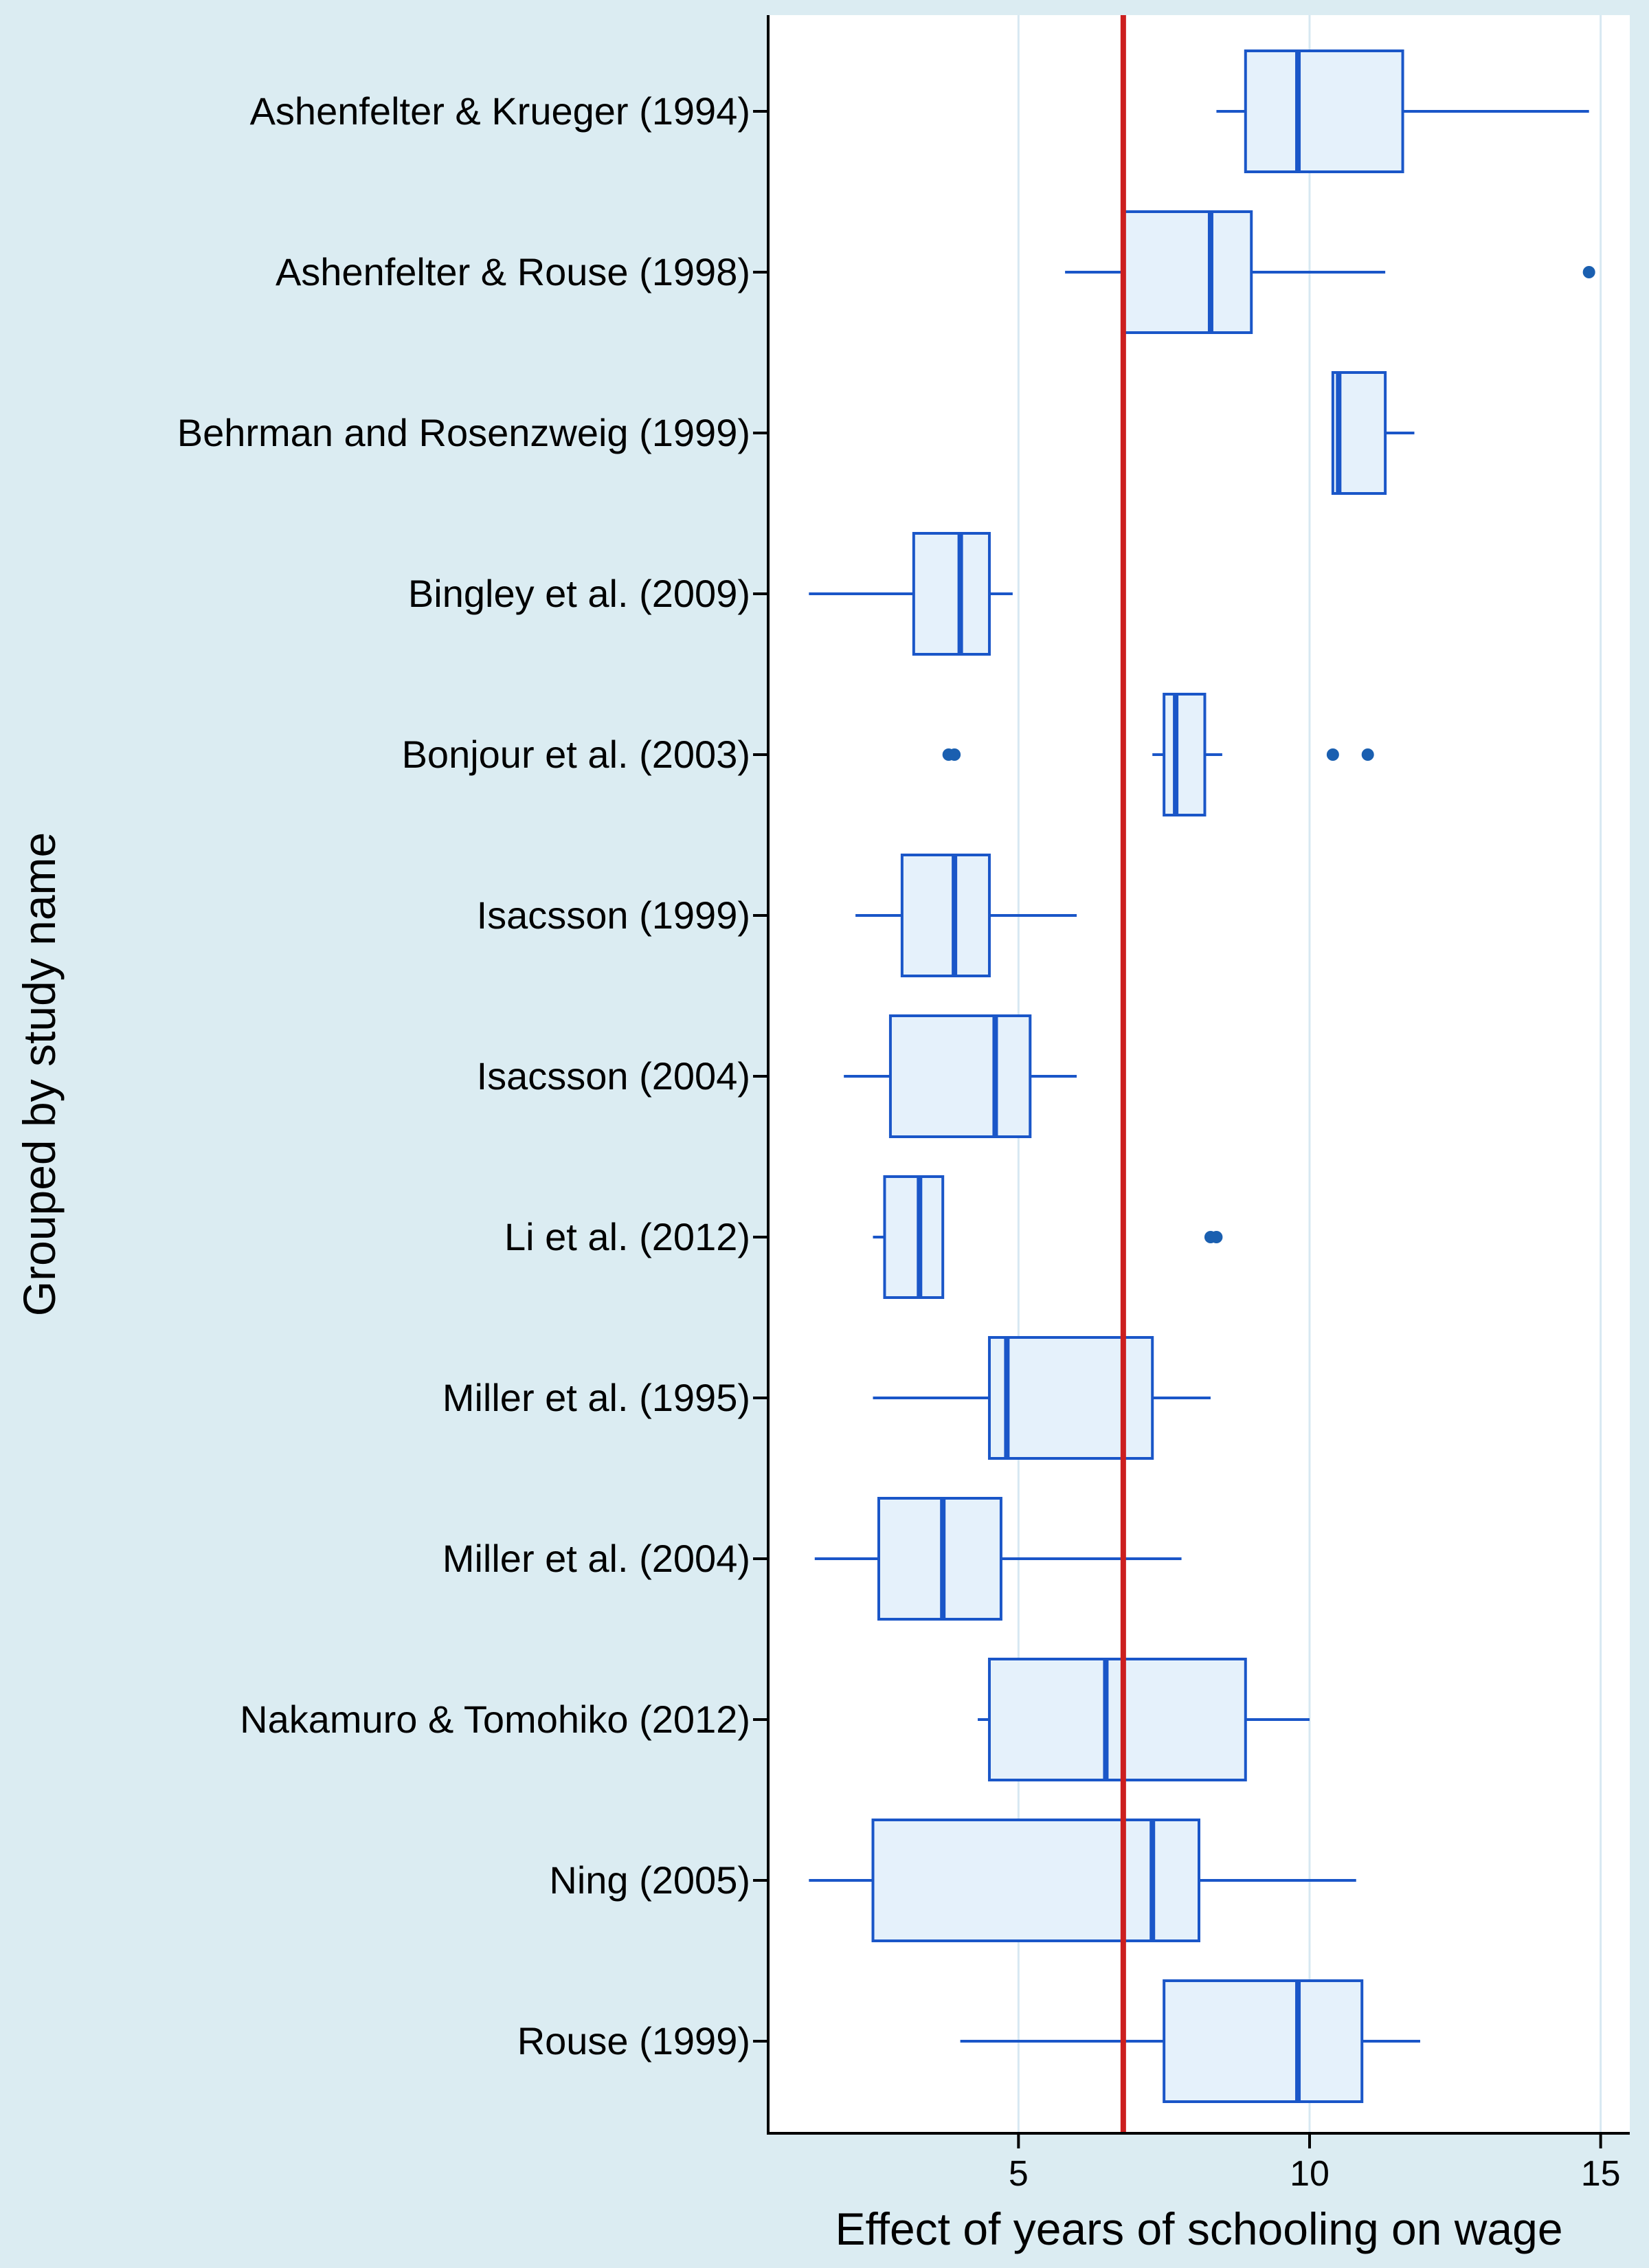 The height and width of the screenshot is (2268, 1649). I want to click on x-tick-label-5: 5, so click(1019, 2174).